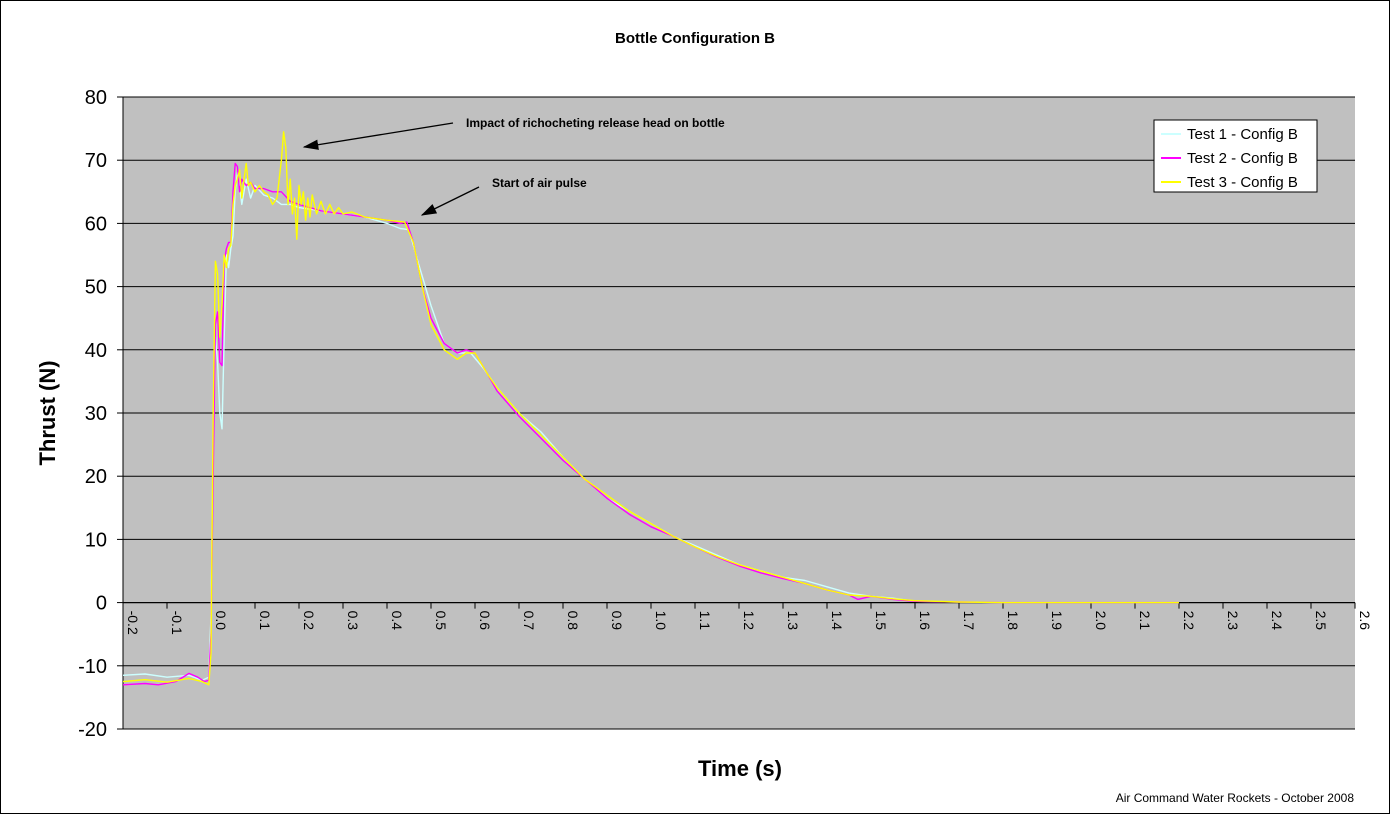  What do you see at coordinates (925, 621) in the screenshot?
I see `x-tick-label: 1.6` at bounding box center [925, 621].